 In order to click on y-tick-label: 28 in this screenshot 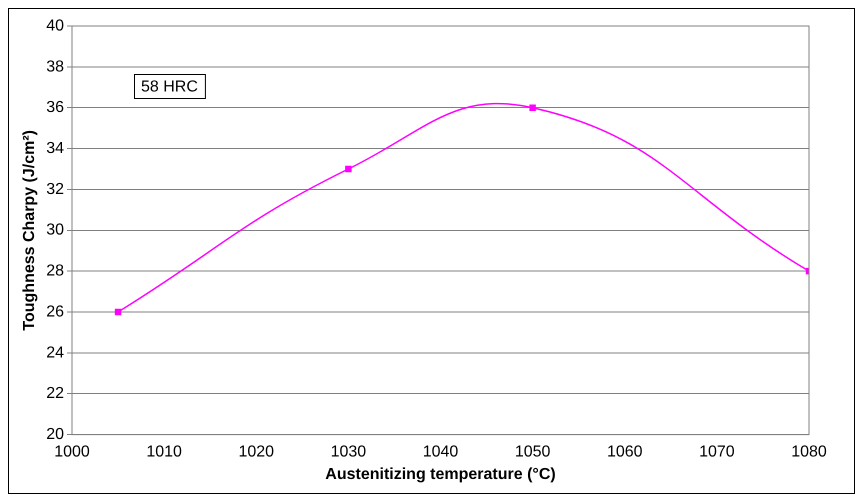, I will do `click(55, 271)`.